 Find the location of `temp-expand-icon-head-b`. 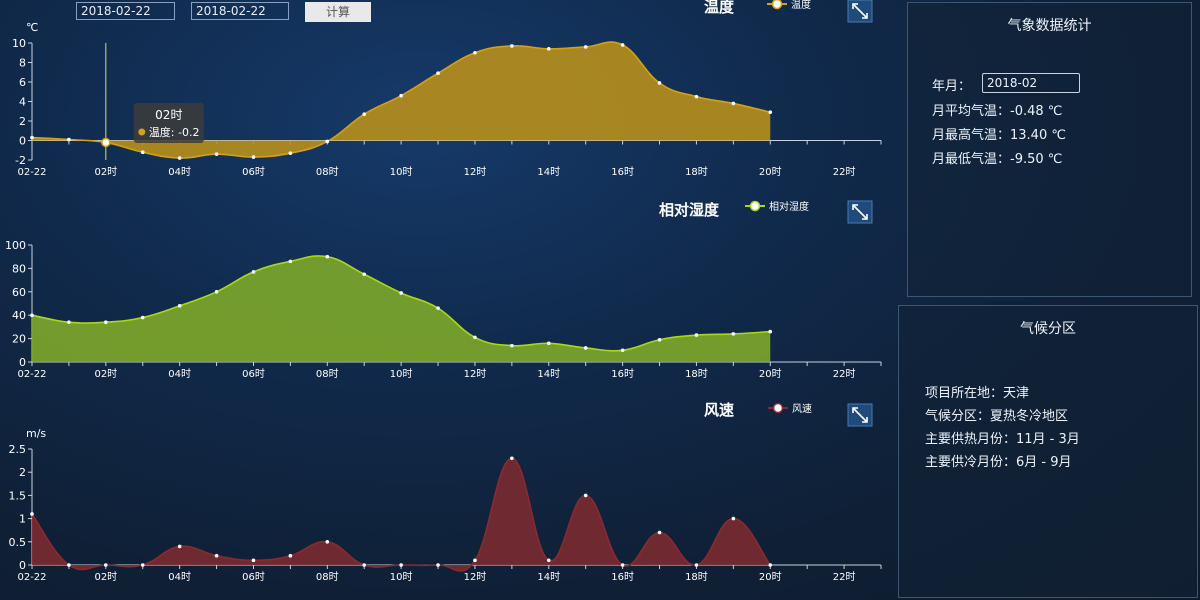

temp-expand-icon-head-b is located at coordinates (865, 16).